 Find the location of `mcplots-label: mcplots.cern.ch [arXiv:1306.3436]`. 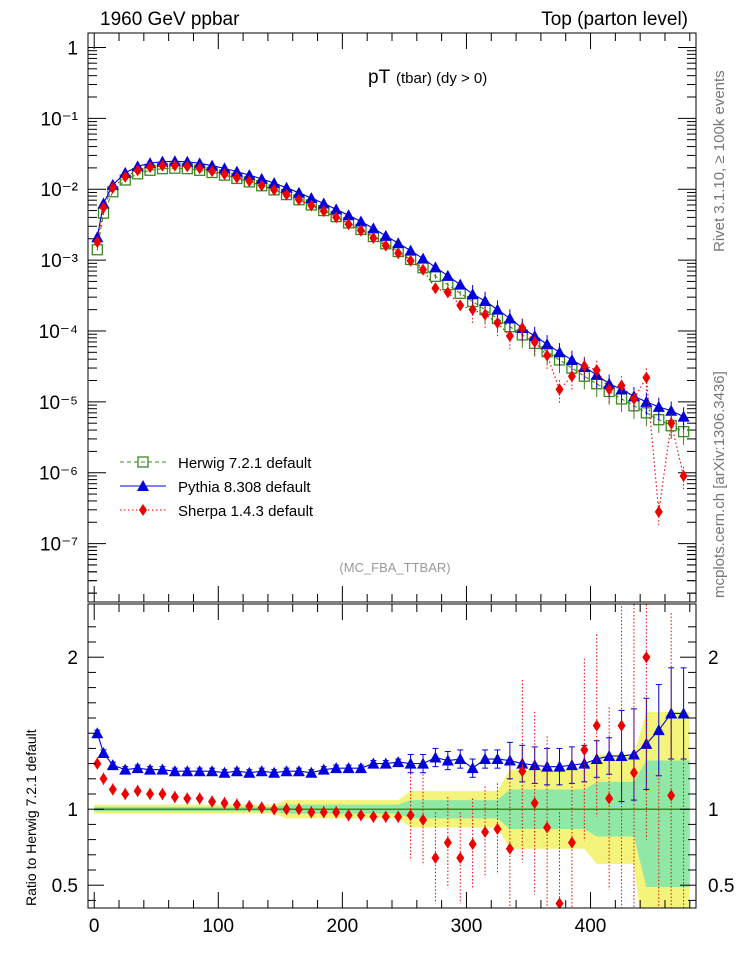

mcplots-label: mcplots.cern.ch [arXiv:1306.3436] is located at coordinates (719, 484).